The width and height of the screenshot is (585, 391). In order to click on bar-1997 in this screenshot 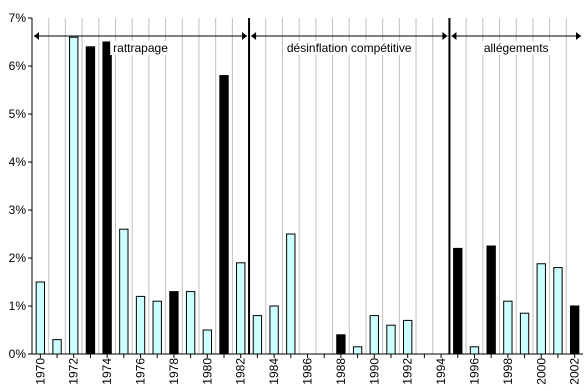, I will do `click(491, 300)`.